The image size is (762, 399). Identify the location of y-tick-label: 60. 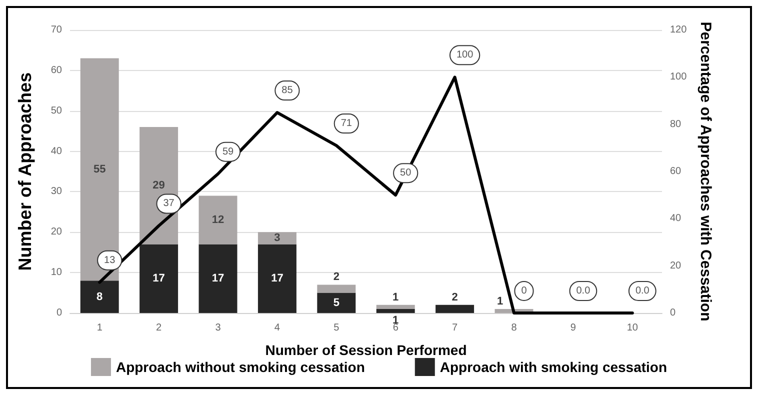
(56, 70).